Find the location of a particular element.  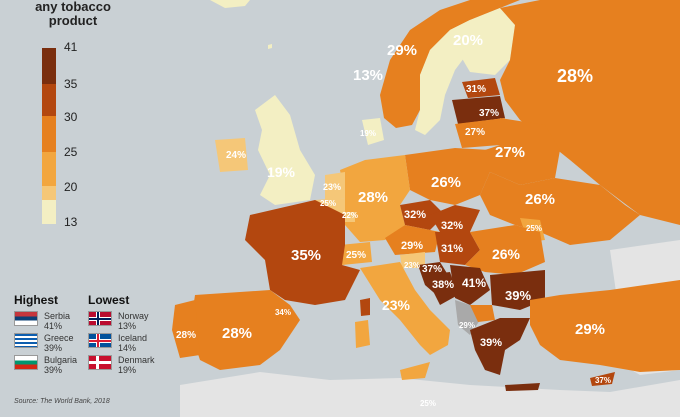

denmark-flag-icon is located at coordinates (100, 362).